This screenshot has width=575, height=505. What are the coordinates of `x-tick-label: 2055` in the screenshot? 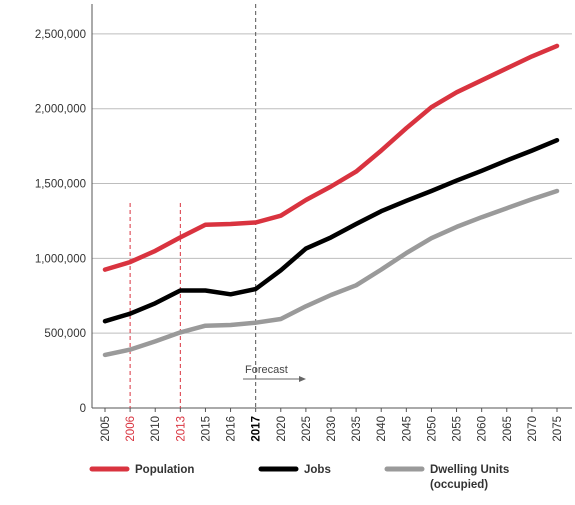 It's located at (458, 429).